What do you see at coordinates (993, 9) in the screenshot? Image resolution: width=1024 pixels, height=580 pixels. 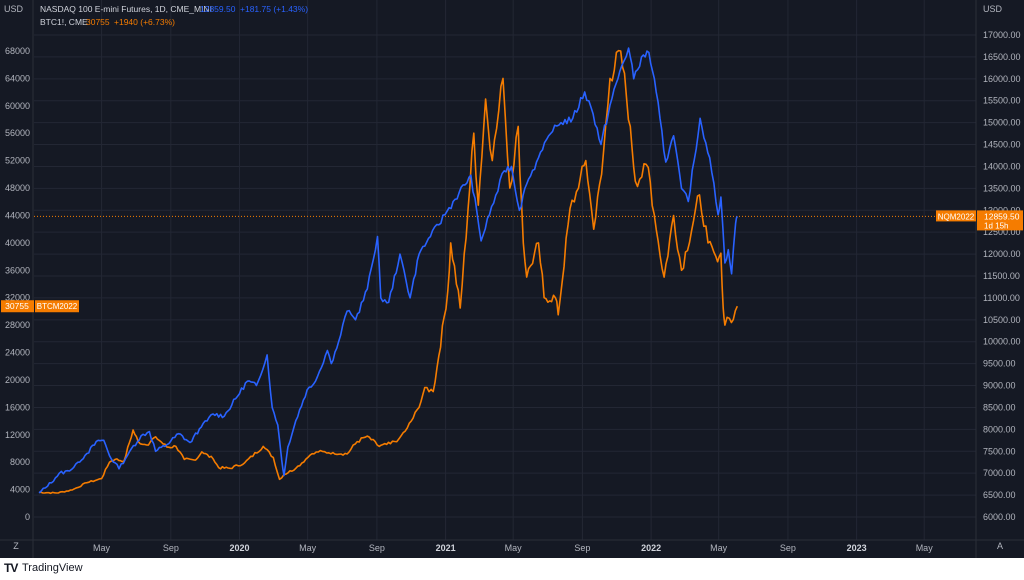 I see `right-axis-unit: USD` at bounding box center [993, 9].